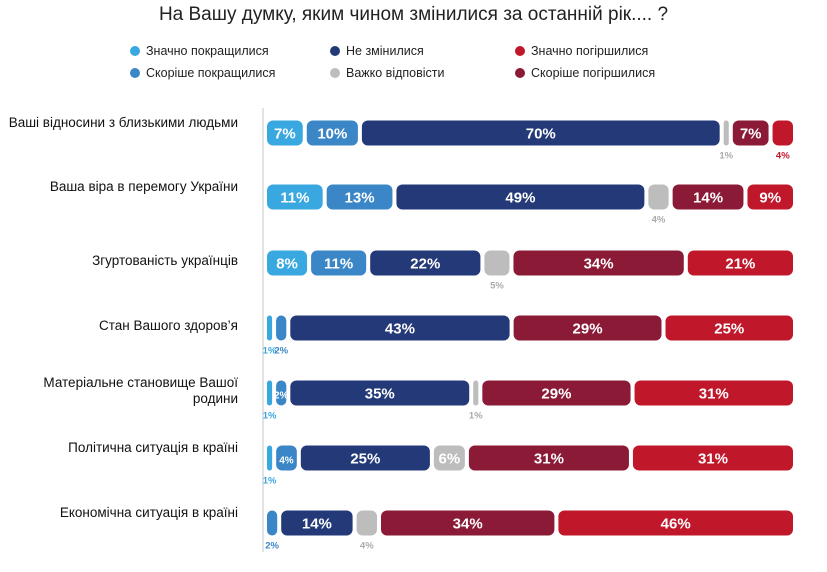 Image resolution: width=827 pixels, height=572 pixels. I want to click on legend-item: Важко відповісти, so click(387, 73).